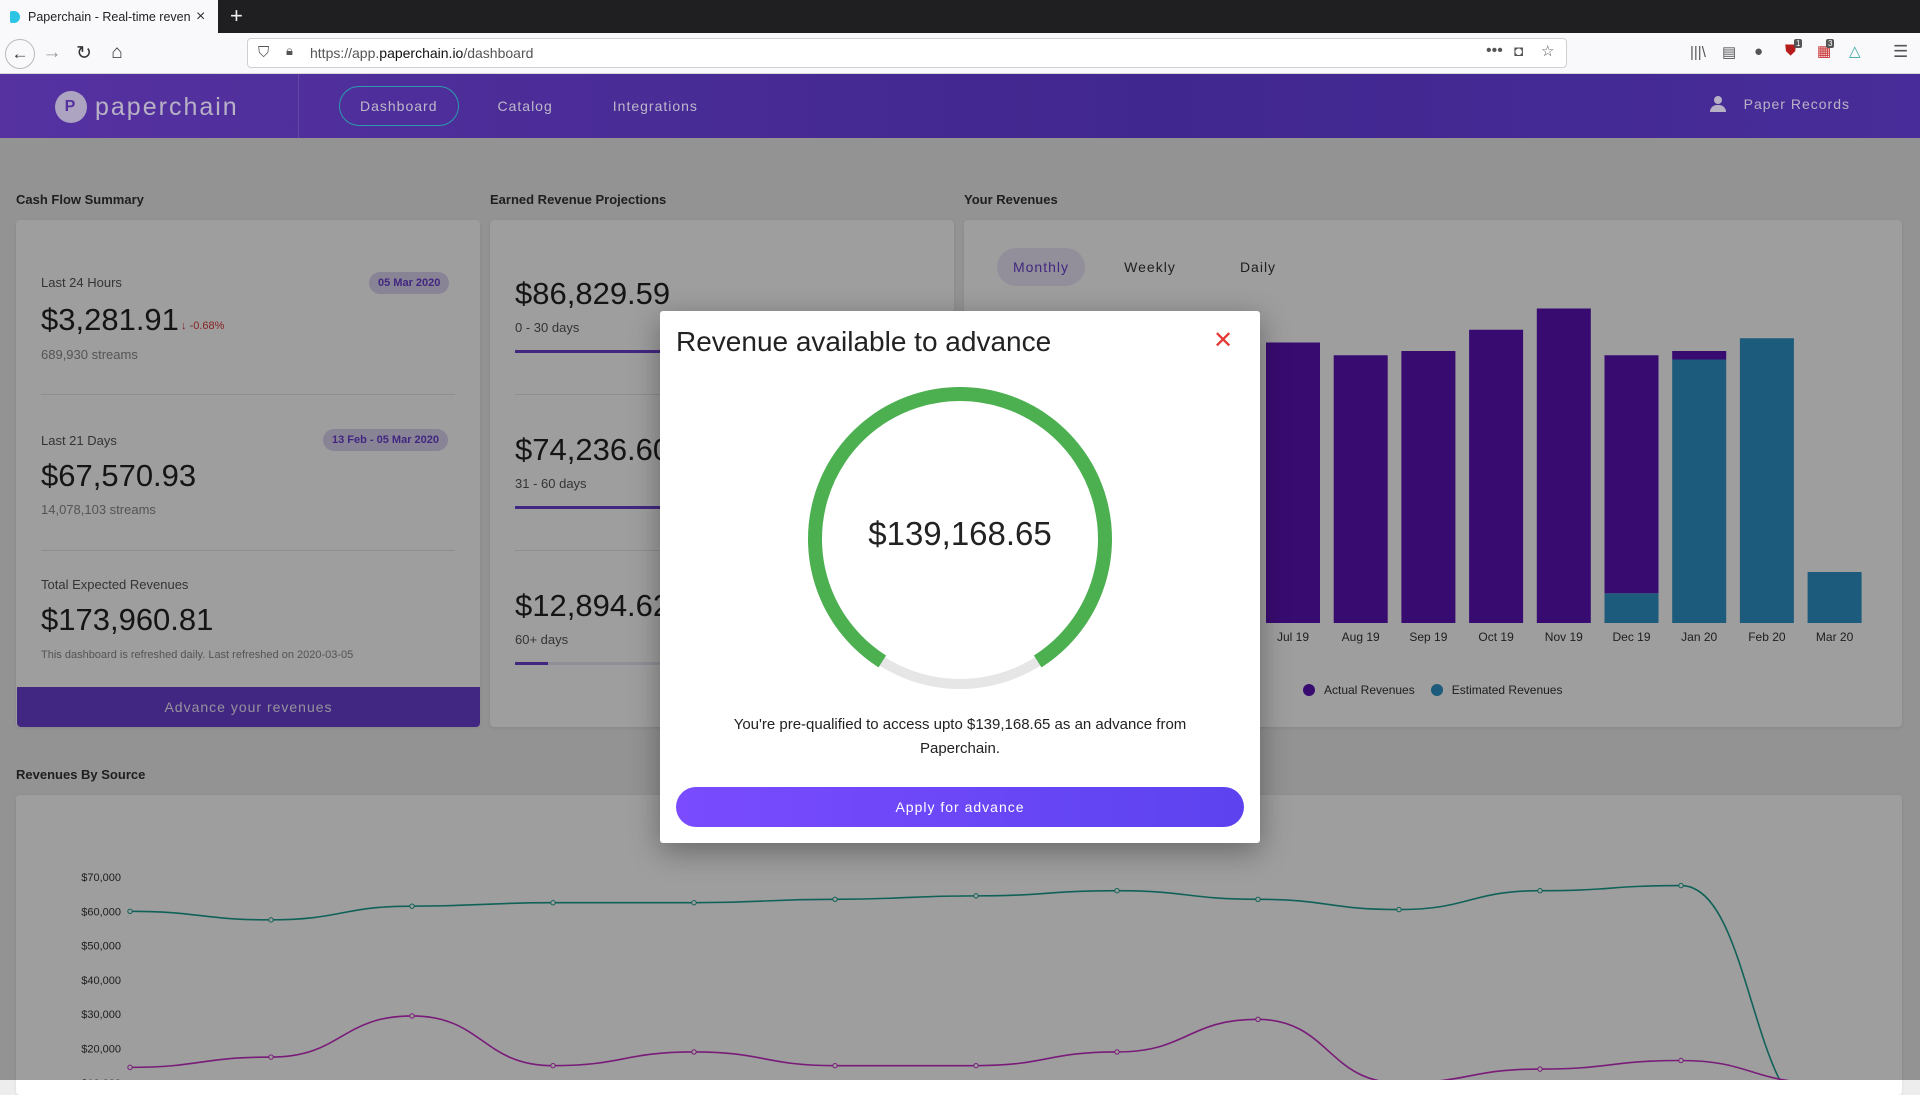  What do you see at coordinates (298, 106) in the screenshot?
I see `header-divider` at bounding box center [298, 106].